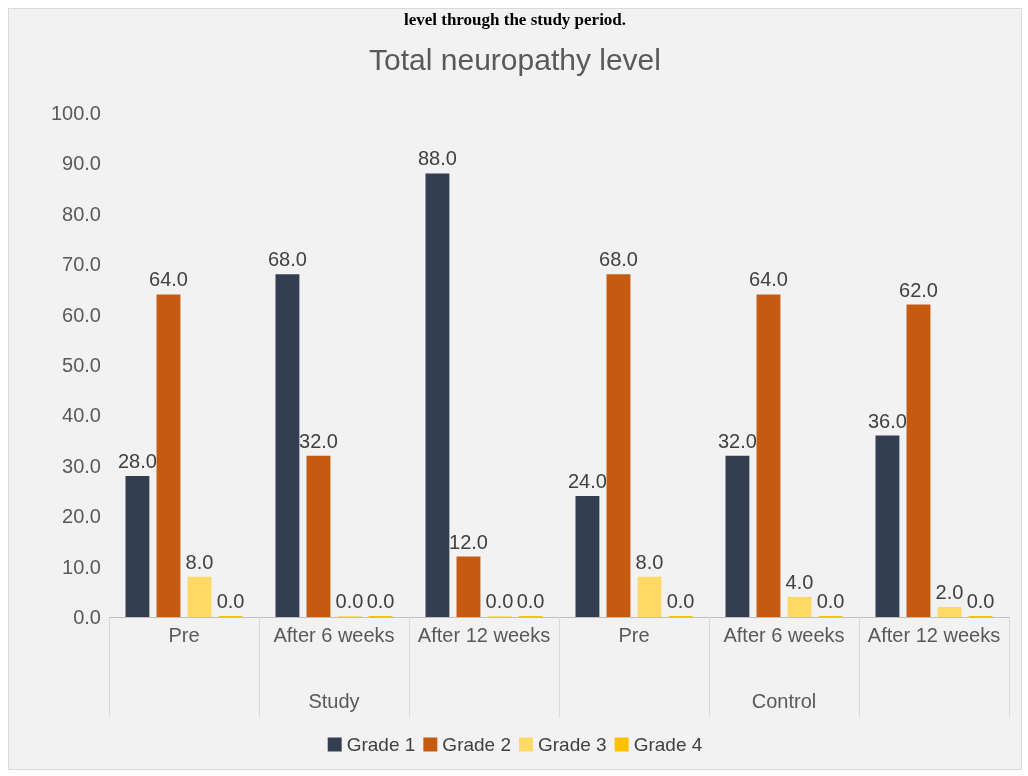 The width and height of the screenshot is (1028, 776). What do you see at coordinates (137, 460) in the screenshot?
I see `data-label: 28.0` at bounding box center [137, 460].